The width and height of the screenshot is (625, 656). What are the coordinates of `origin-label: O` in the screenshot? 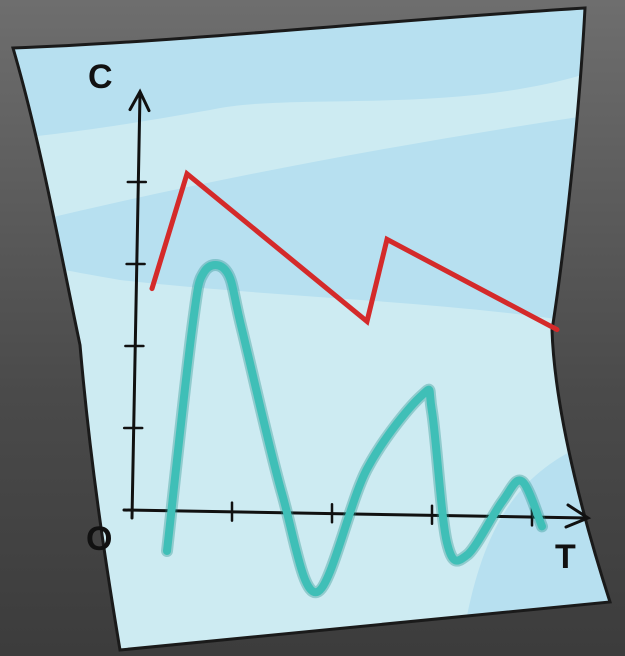 It's located at (99, 539).